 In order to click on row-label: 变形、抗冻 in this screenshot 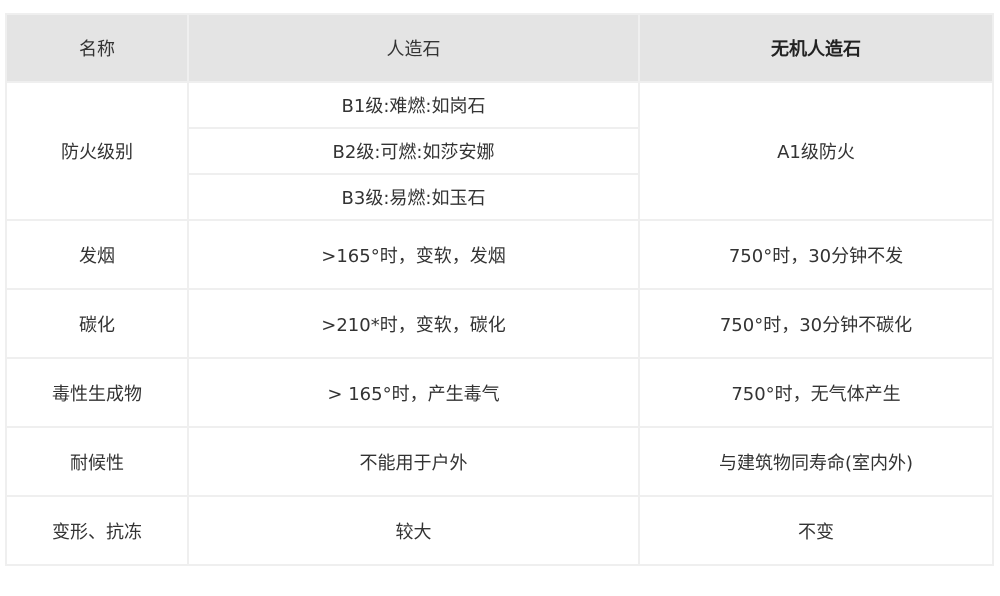, I will do `click(97, 530)`.